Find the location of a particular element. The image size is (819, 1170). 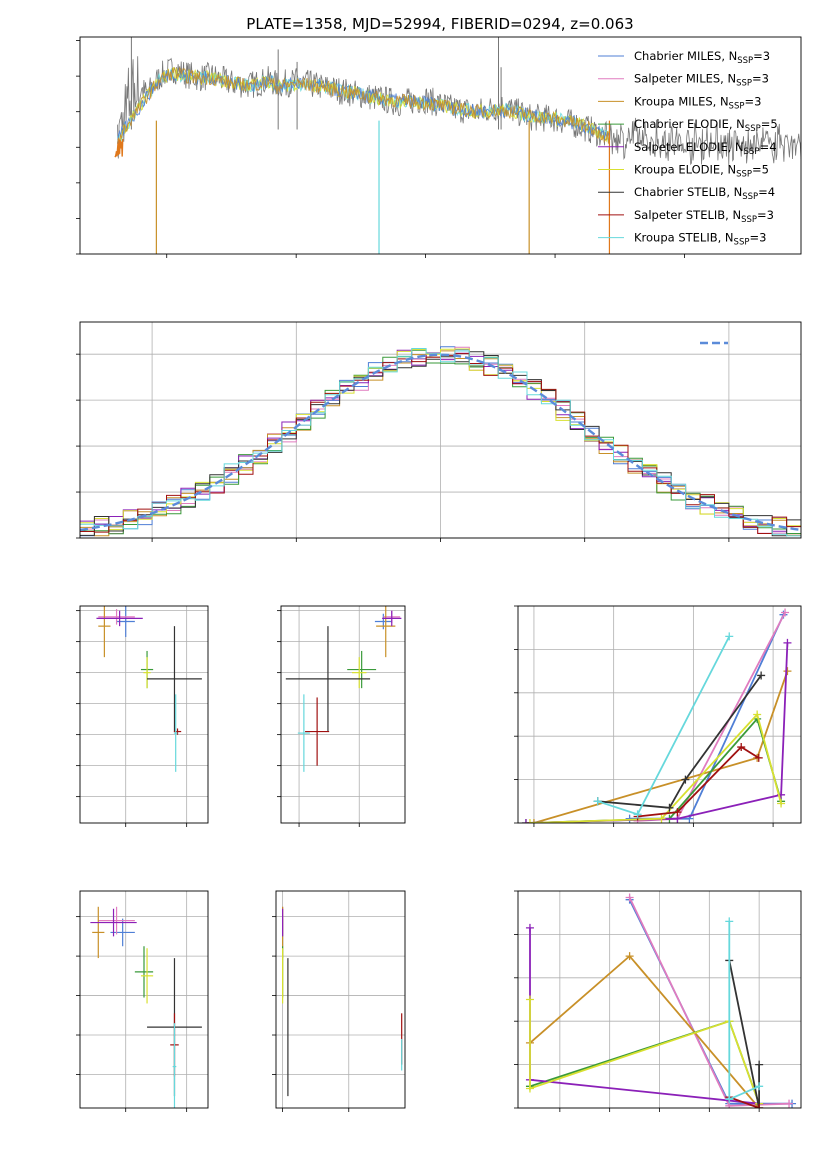

legend-label: Chabrier ELODIE, N is located at coordinates (689, 124).